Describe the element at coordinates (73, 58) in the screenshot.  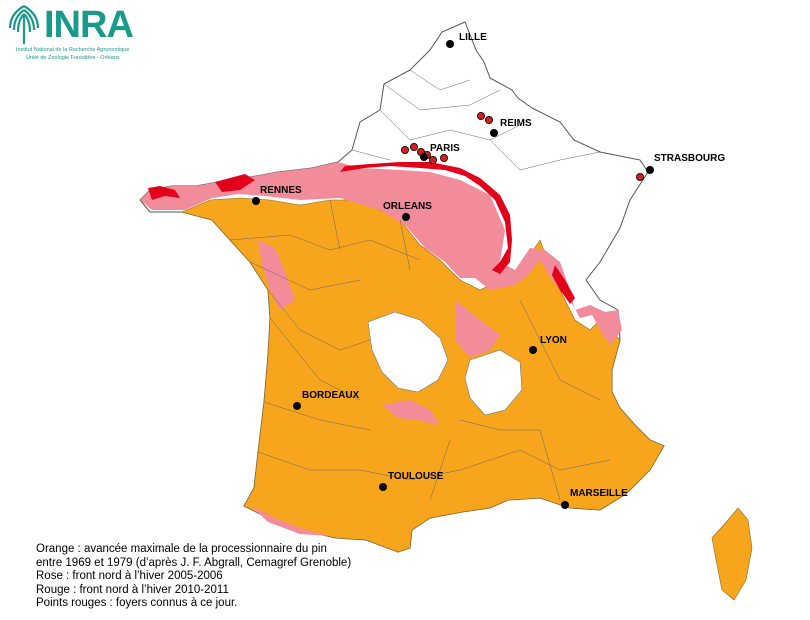
I see `logo-subtitle-unit: Unité de Zoologie Forestière - Orléans` at that location.